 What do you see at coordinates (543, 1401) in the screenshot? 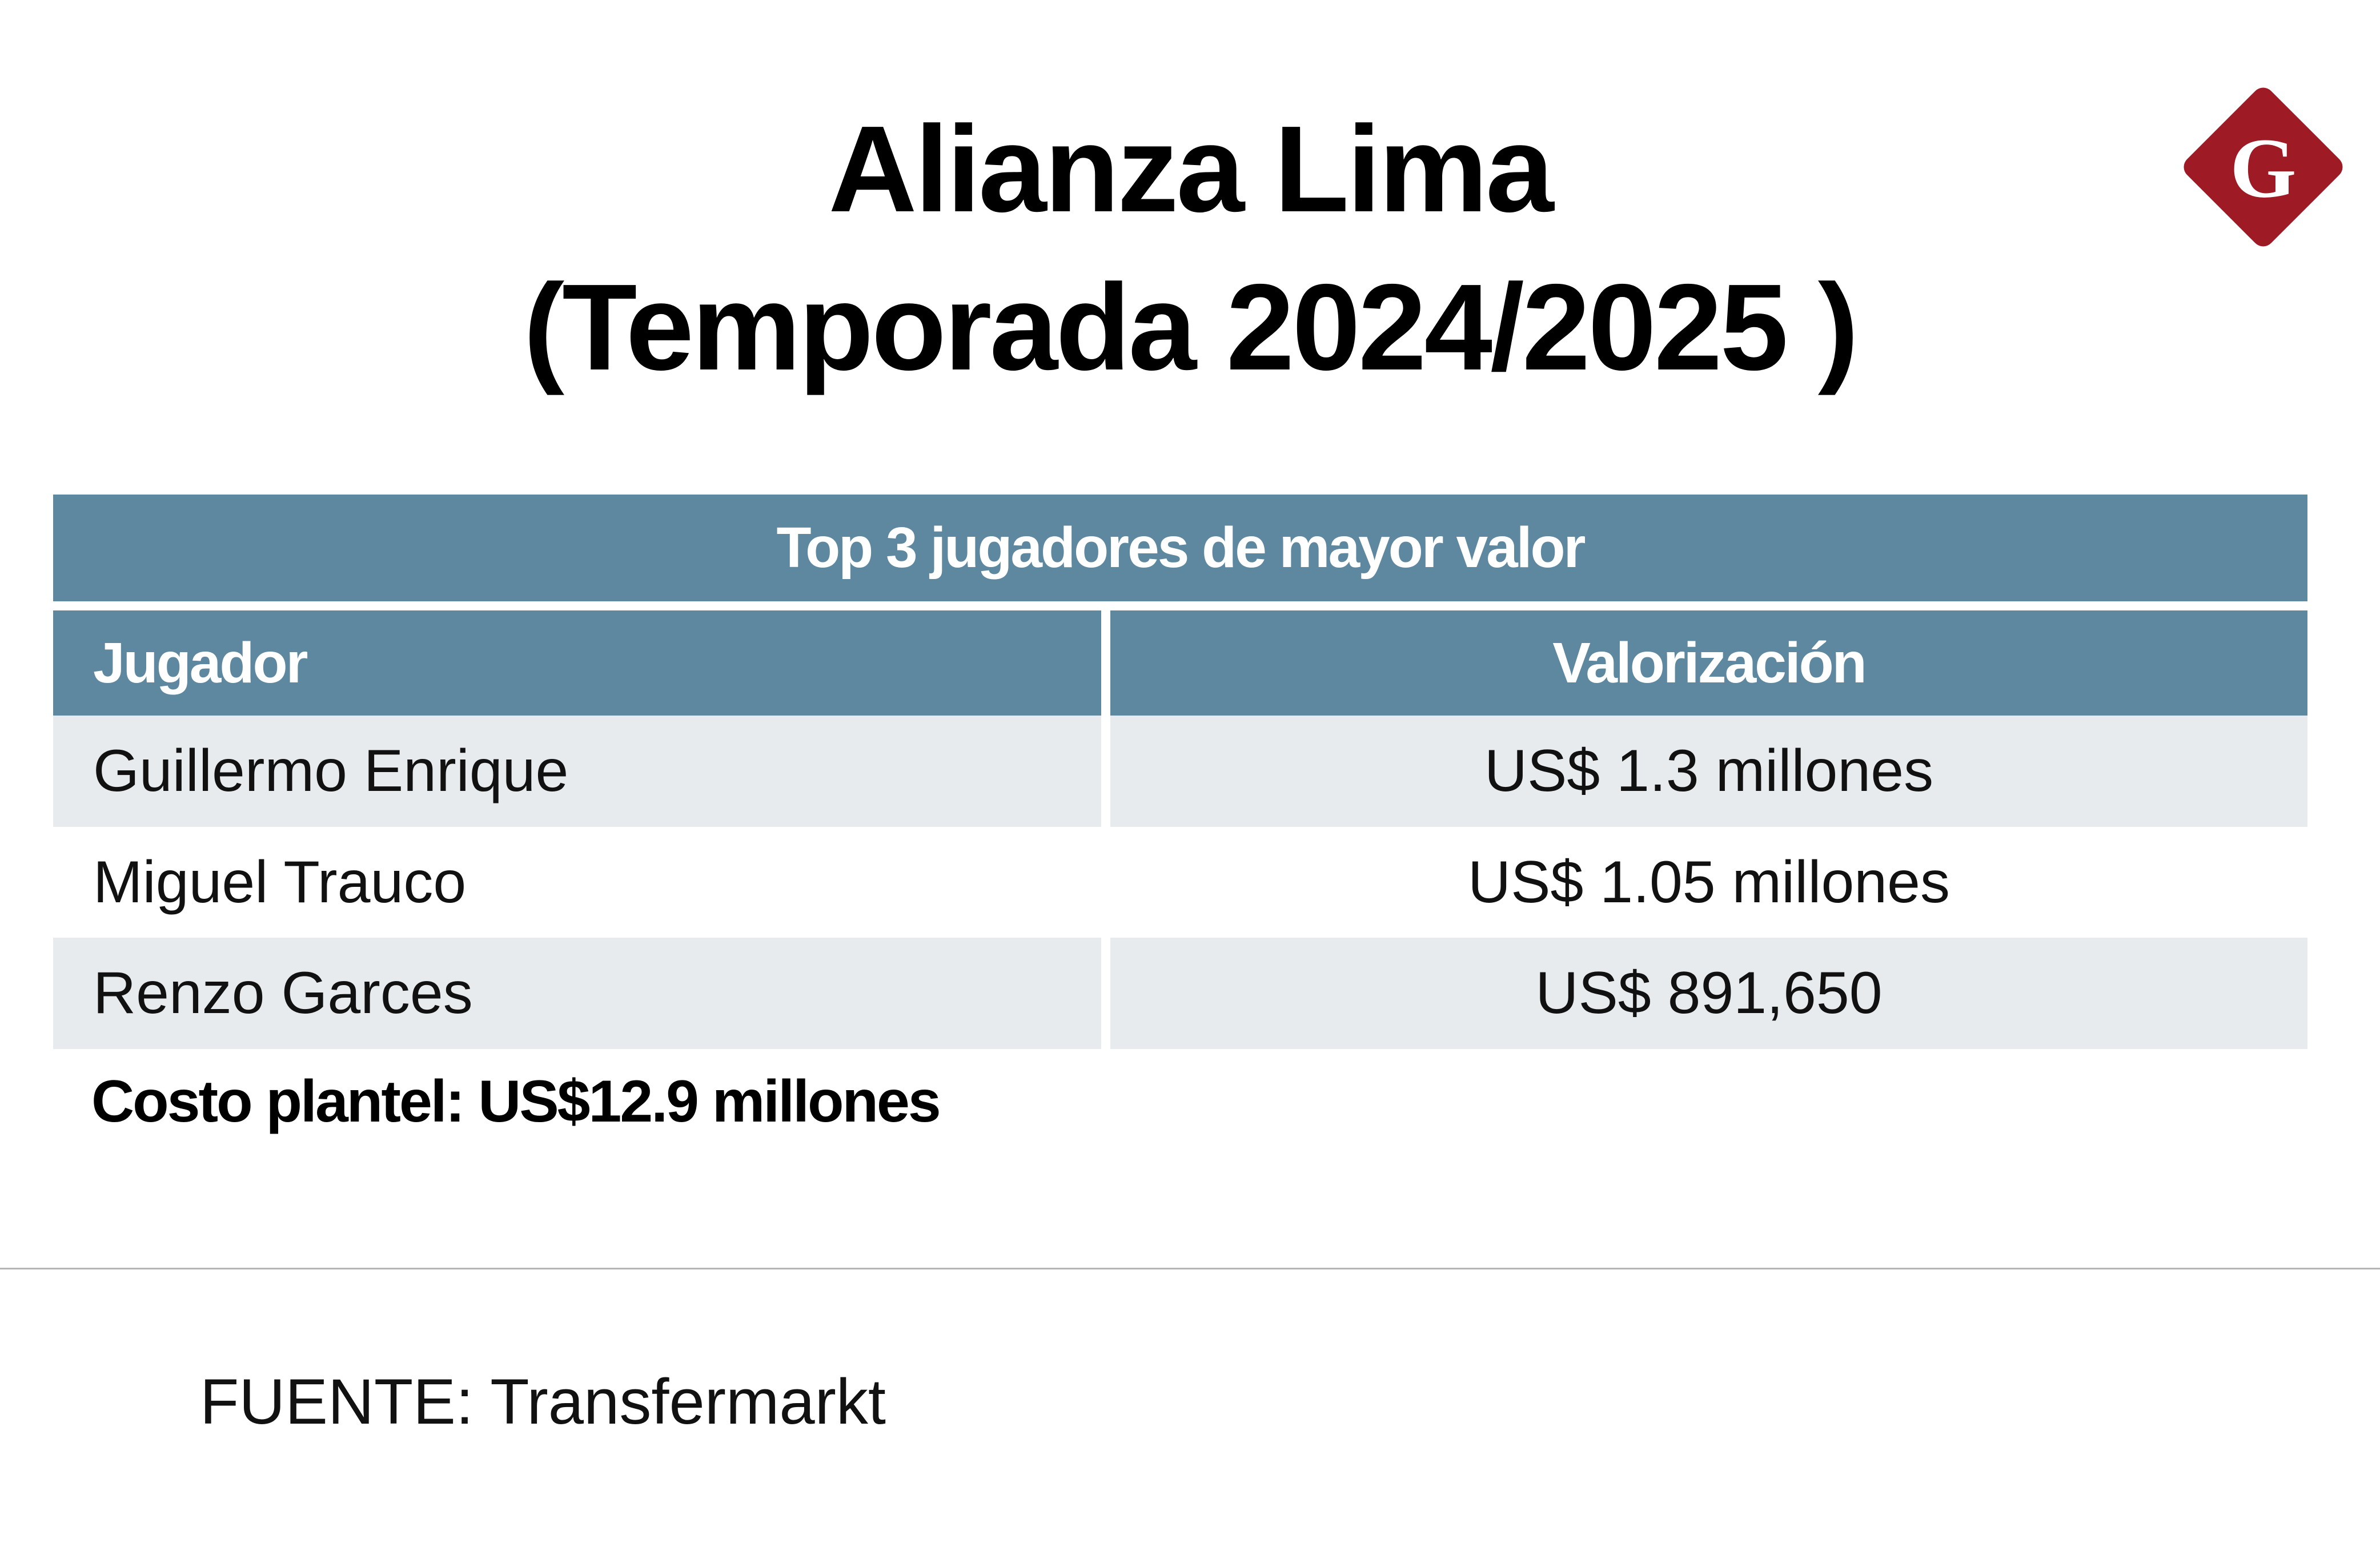
I see `source-note: FUENTE: Transfermarkt` at bounding box center [543, 1401].